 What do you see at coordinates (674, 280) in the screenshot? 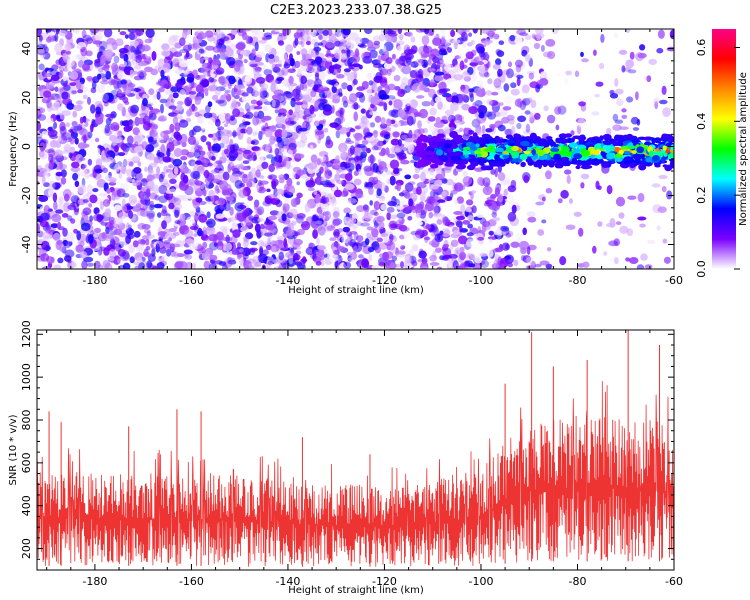
I see `x-tick-label: -60` at bounding box center [674, 280].